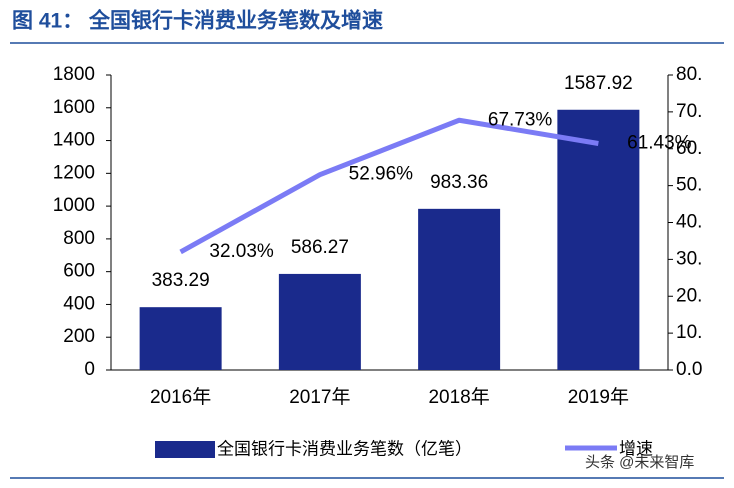 The width and height of the screenshot is (734, 488). I want to click on y2-tick-label: 40., so click(689, 222).